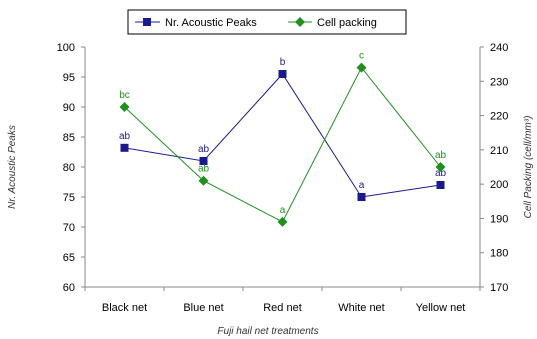  Describe the element at coordinates (441, 308) in the screenshot. I see `x-tick-label: Yellow net` at that location.